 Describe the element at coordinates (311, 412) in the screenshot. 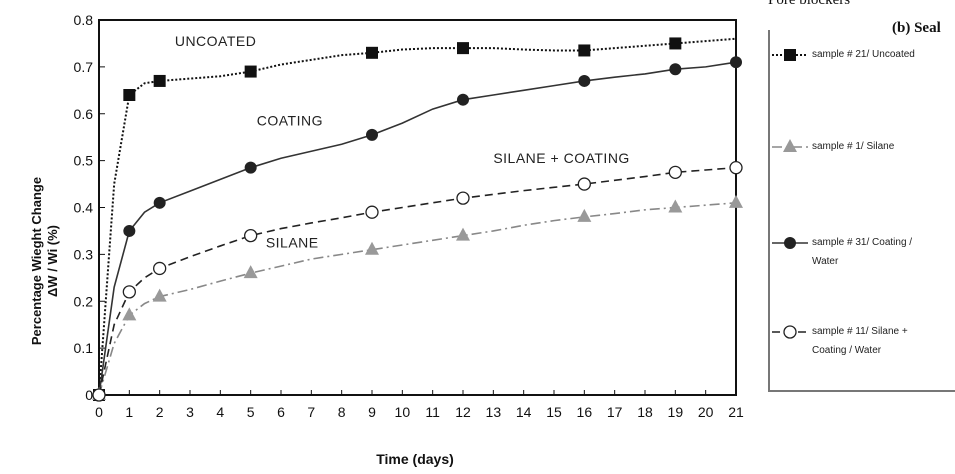

I see `x-tick-label: 7` at that location.